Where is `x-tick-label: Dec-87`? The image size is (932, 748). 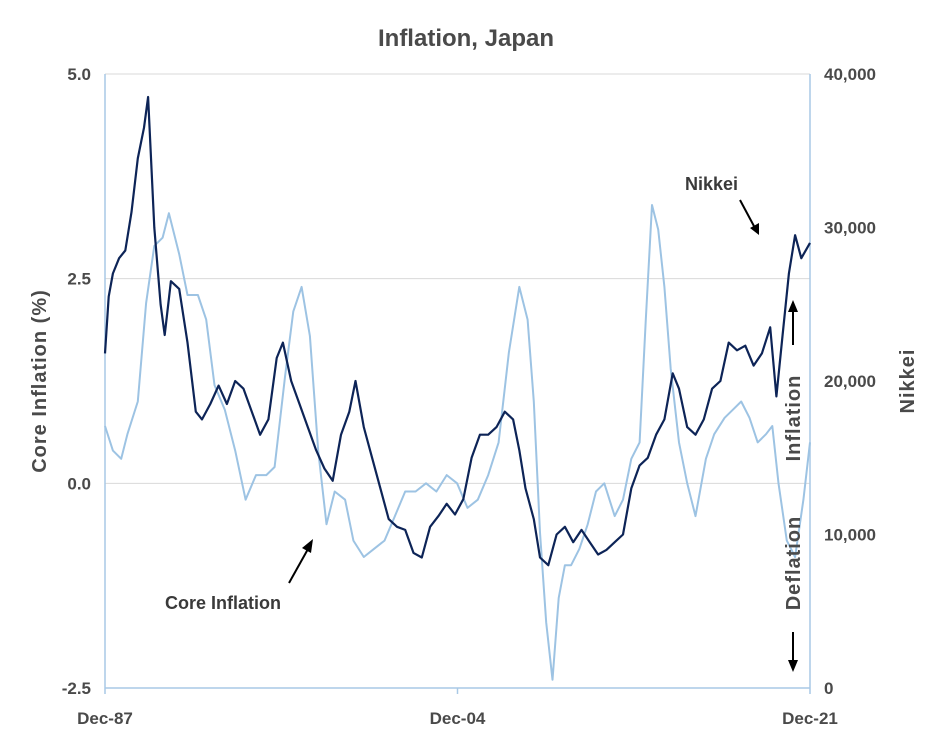 x-tick-label: Dec-87 is located at coordinates (105, 718).